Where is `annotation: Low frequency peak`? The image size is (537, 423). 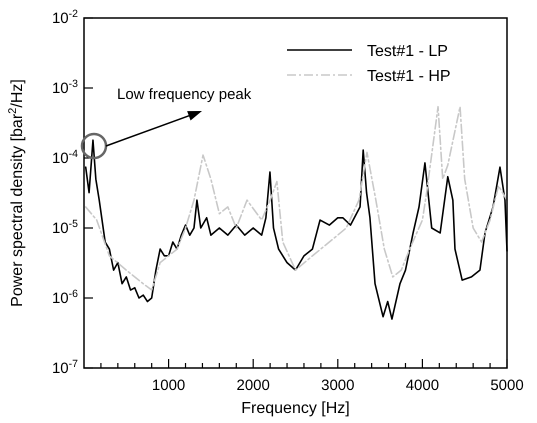 annotation: Low frequency peak is located at coordinates (184, 94).